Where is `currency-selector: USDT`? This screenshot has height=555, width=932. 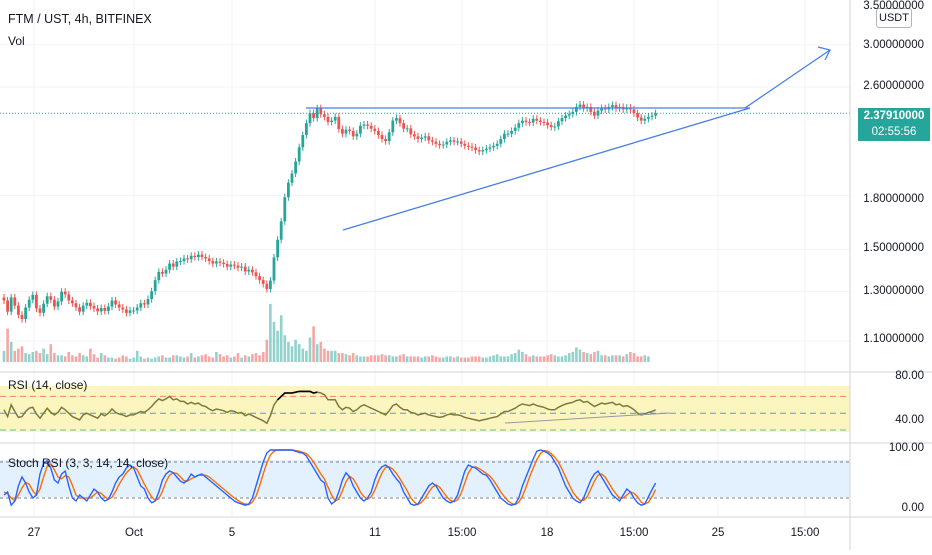
currency-selector: USDT is located at coordinates (894, 18).